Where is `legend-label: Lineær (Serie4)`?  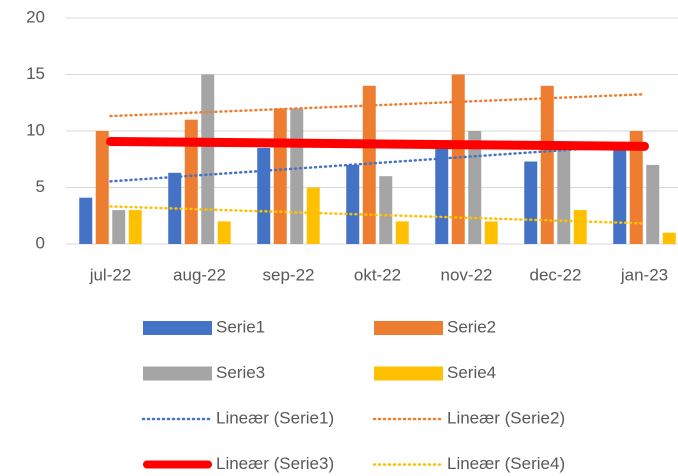
legend-label: Lineær (Serie4) is located at coordinates (506, 463).